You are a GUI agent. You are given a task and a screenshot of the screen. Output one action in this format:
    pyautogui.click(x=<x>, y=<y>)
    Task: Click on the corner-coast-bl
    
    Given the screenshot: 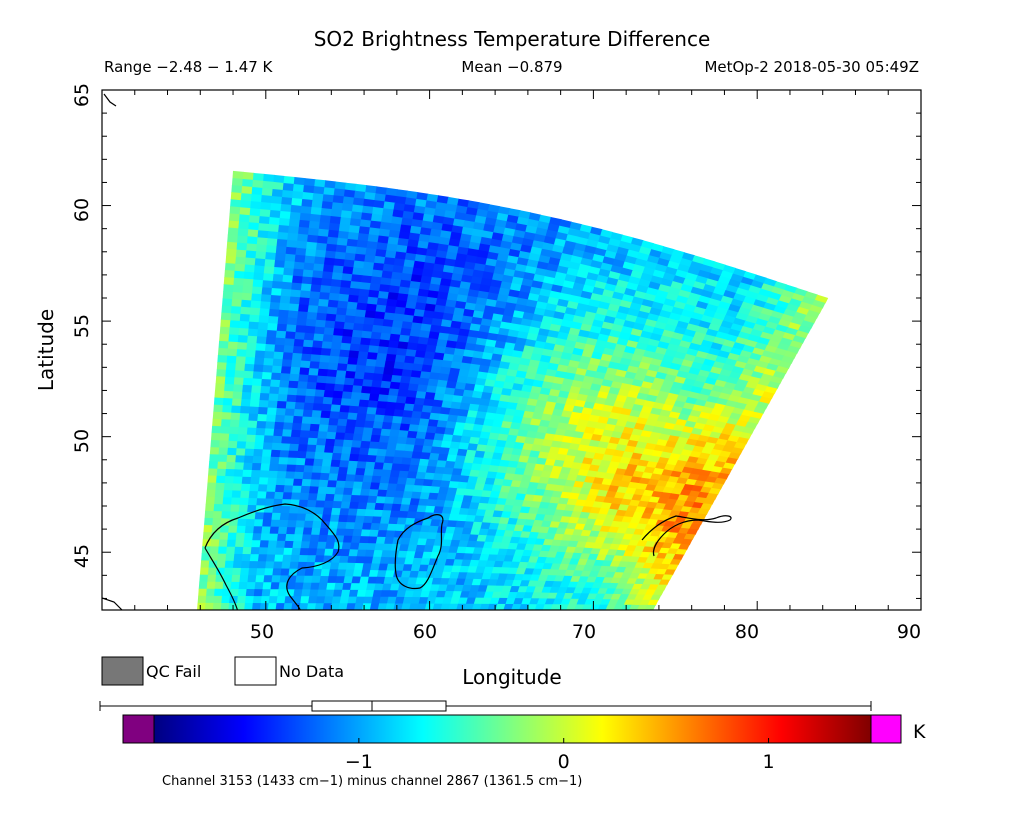 What is the action you would take?
    pyautogui.click(x=112, y=603)
    